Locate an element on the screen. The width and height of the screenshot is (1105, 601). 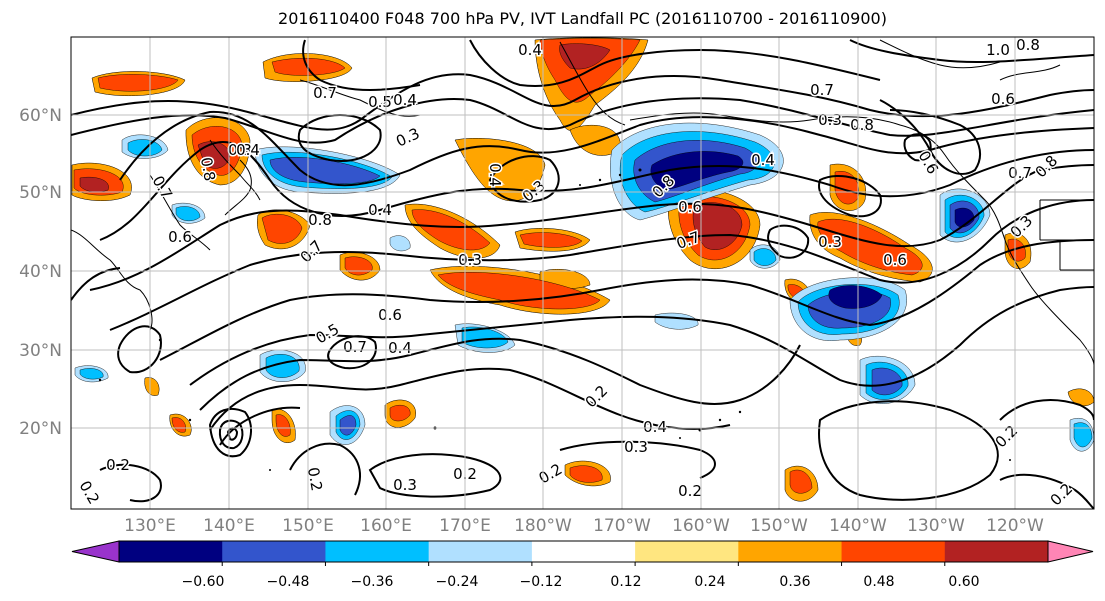
lat-label-40n: 40°N is located at coordinates (40, 272).